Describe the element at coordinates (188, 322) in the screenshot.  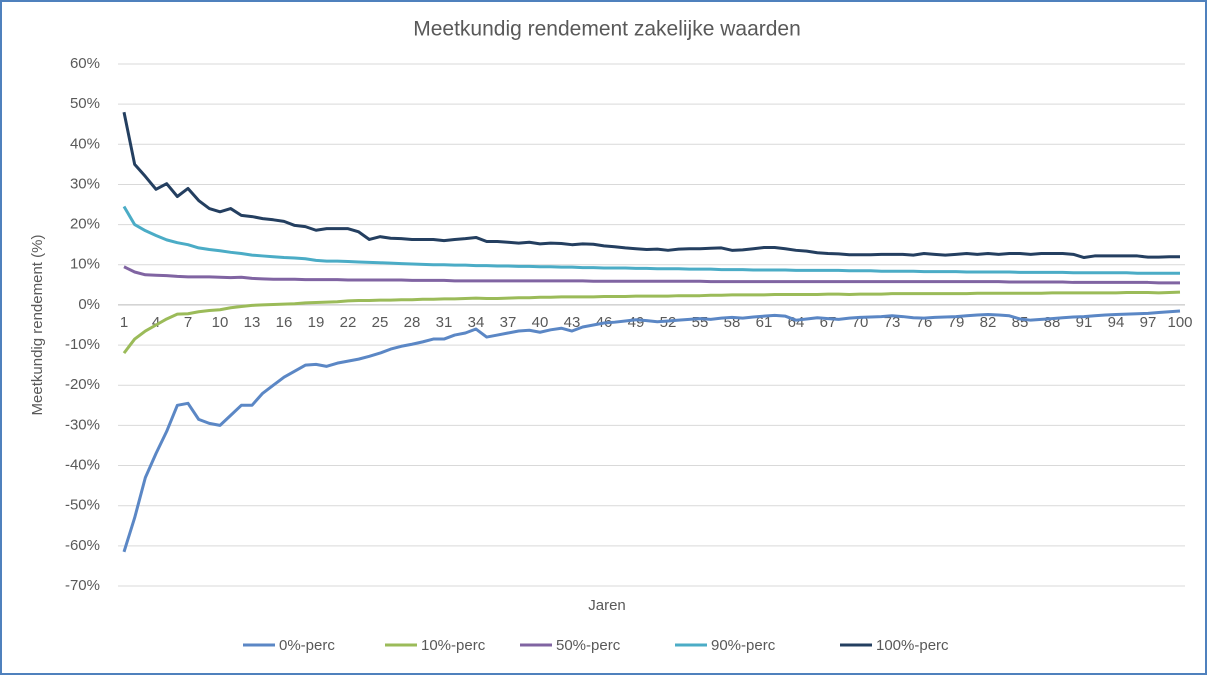
I see `x-tick-label: 7` at that location.